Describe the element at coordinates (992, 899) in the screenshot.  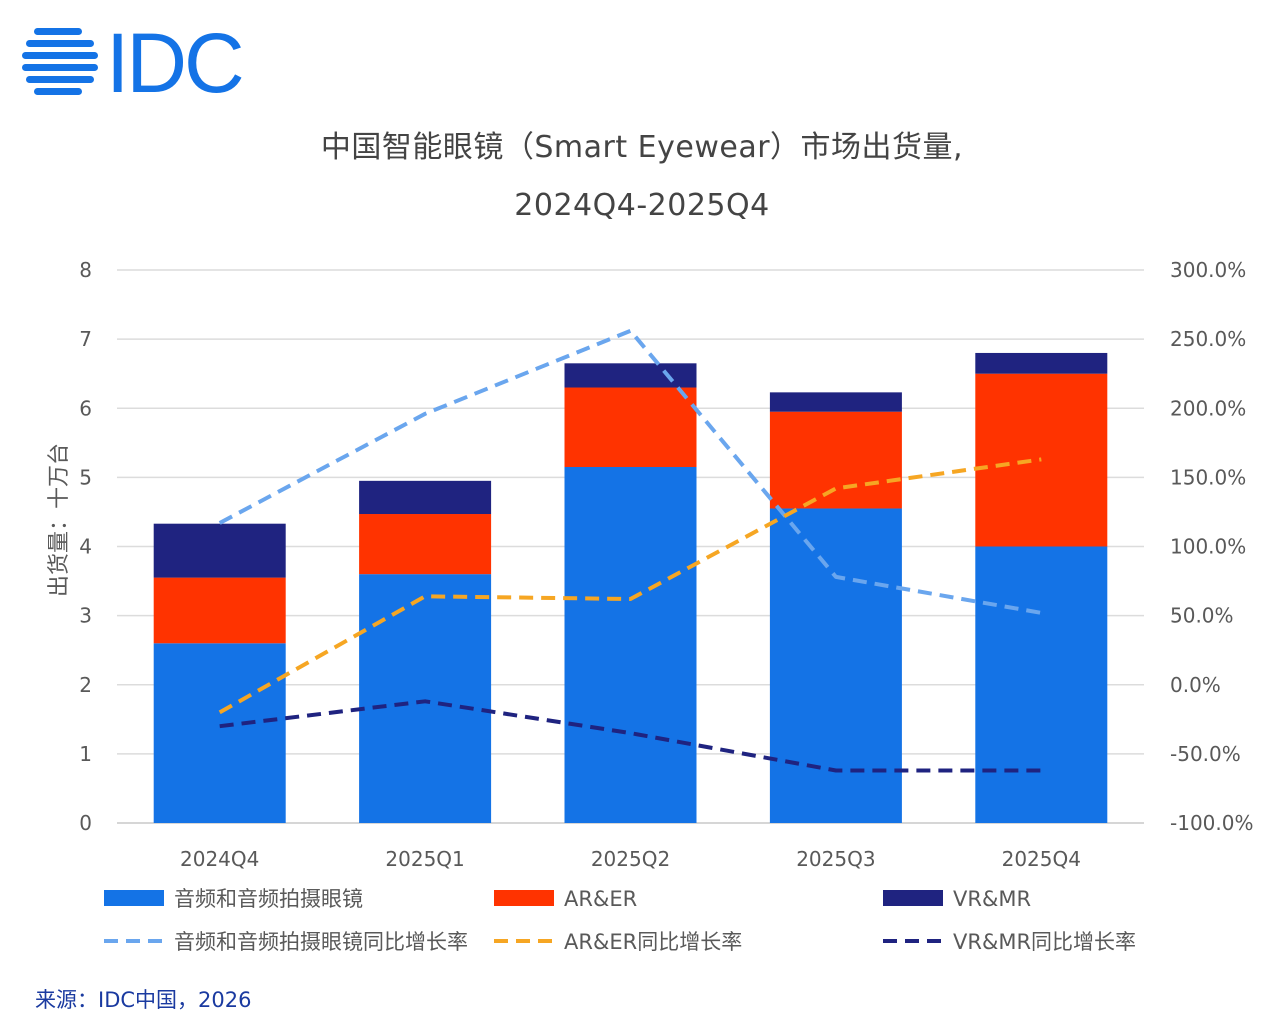
I see `legend-label: VR&MR` at that location.